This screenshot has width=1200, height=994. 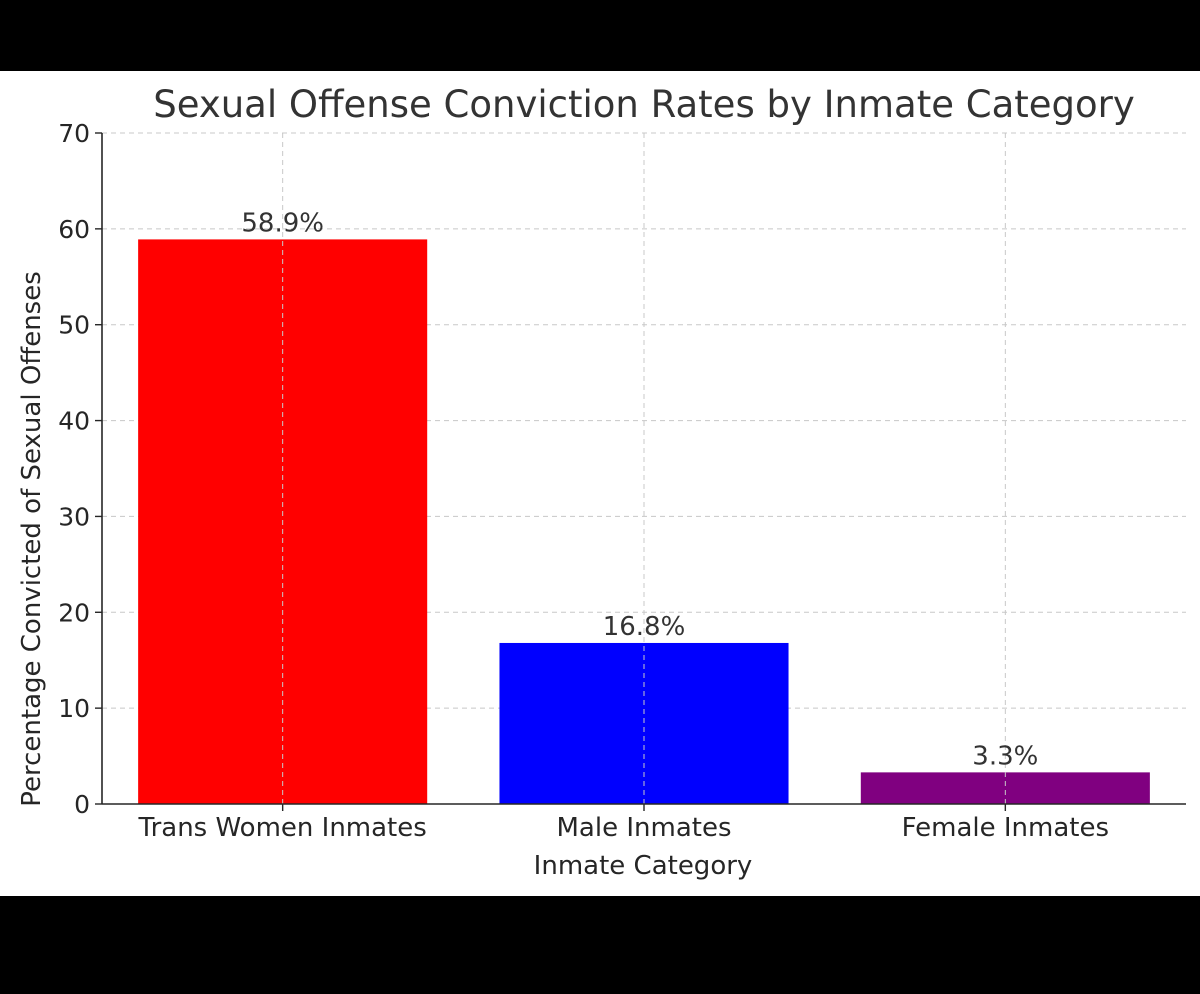 What do you see at coordinates (80, 469) in the screenshot?
I see `y-ticks: 0 10 20 30 40 50 60 70` at bounding box center [80, 469].